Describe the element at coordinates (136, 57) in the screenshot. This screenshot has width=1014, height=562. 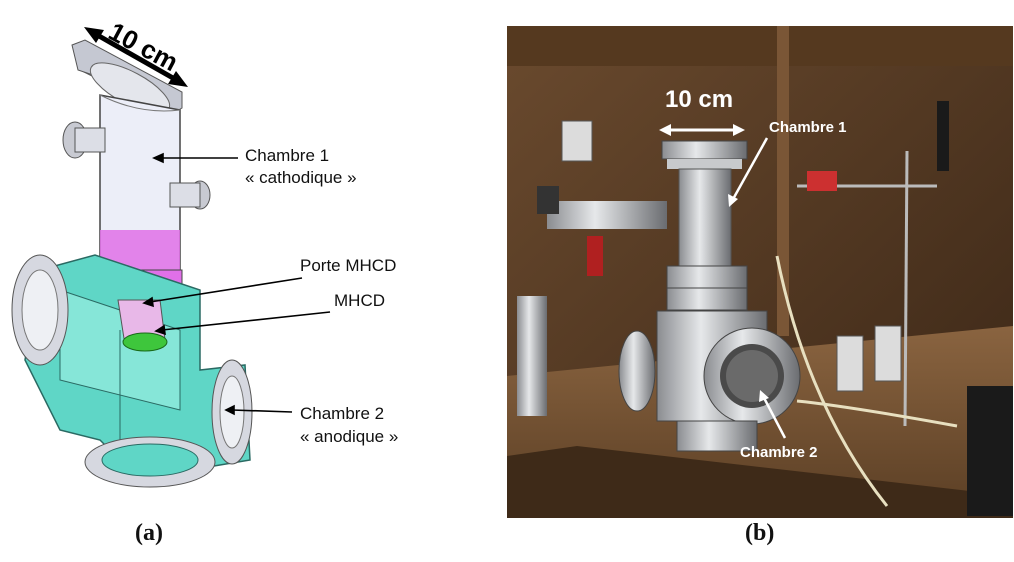
I see `dimension-arrow` at that location.